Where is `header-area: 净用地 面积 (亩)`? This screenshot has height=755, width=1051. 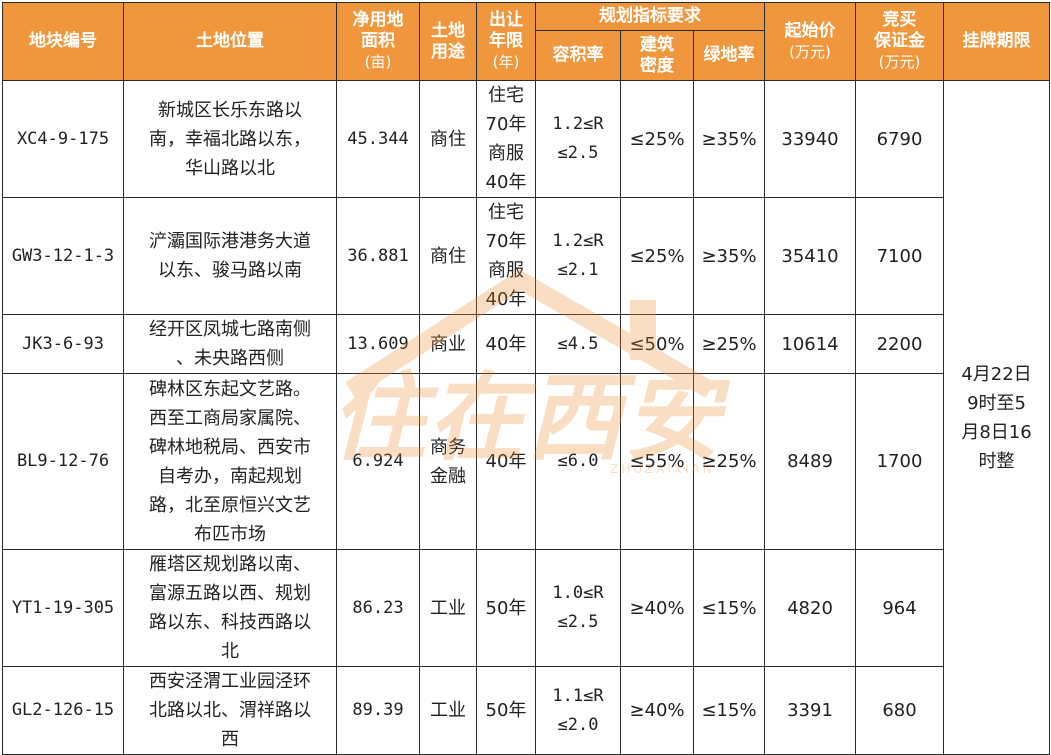 header-area: 净用地 面积 (亩) is located at coordinates (378, 41).